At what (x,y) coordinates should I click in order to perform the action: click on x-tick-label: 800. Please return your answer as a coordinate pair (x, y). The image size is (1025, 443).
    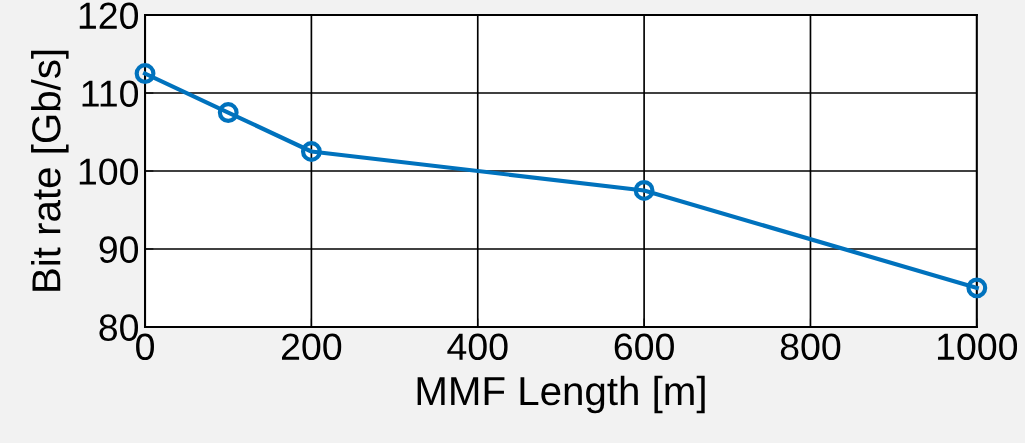
    Looking at the image, I should click on (810, 347).